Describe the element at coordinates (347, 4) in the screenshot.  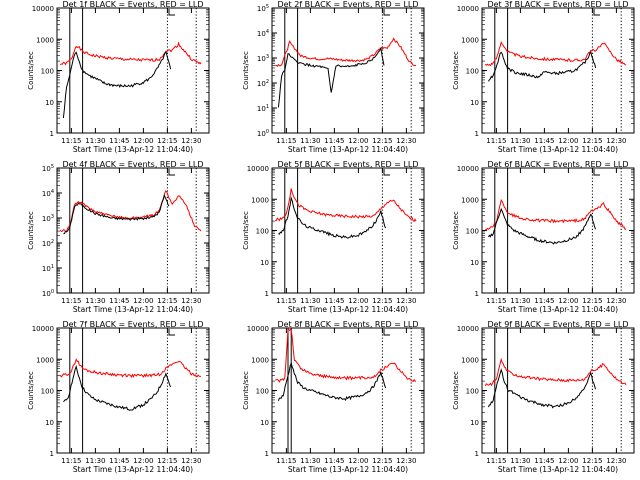
I see `chart-title: Det 2f BLACK = Events, RED = LLD` at that location.